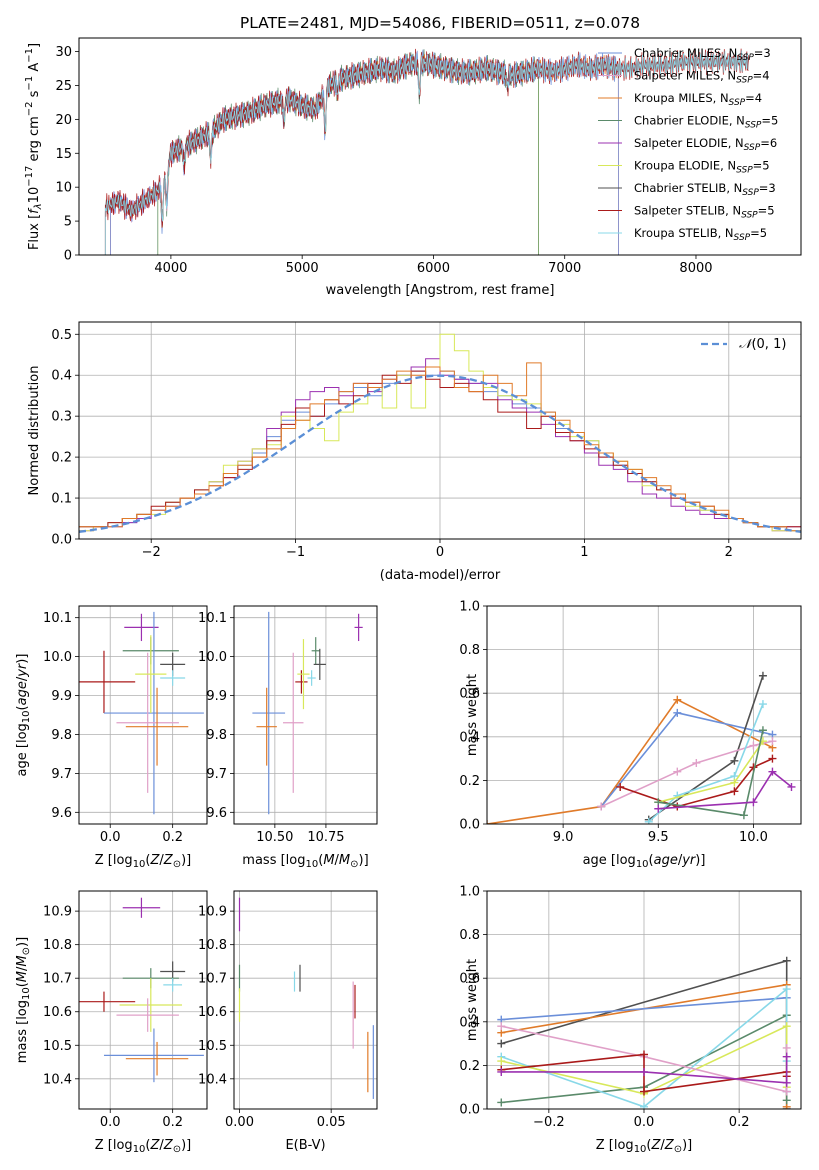  Describe the element at coordinates (57, 1012) in the screenshot. I see `y-tick-label: 10.6` at that location.